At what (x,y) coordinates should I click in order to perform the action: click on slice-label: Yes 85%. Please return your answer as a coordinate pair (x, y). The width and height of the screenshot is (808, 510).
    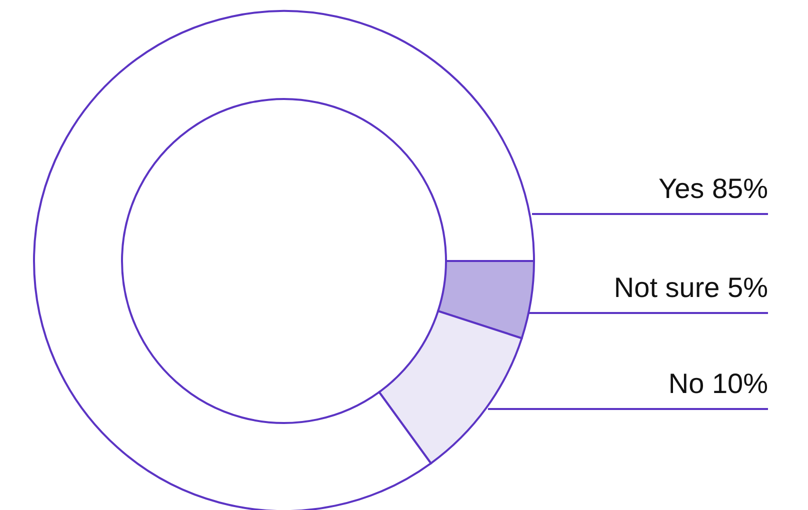
    Looking at the image, I should click on (713, 188).